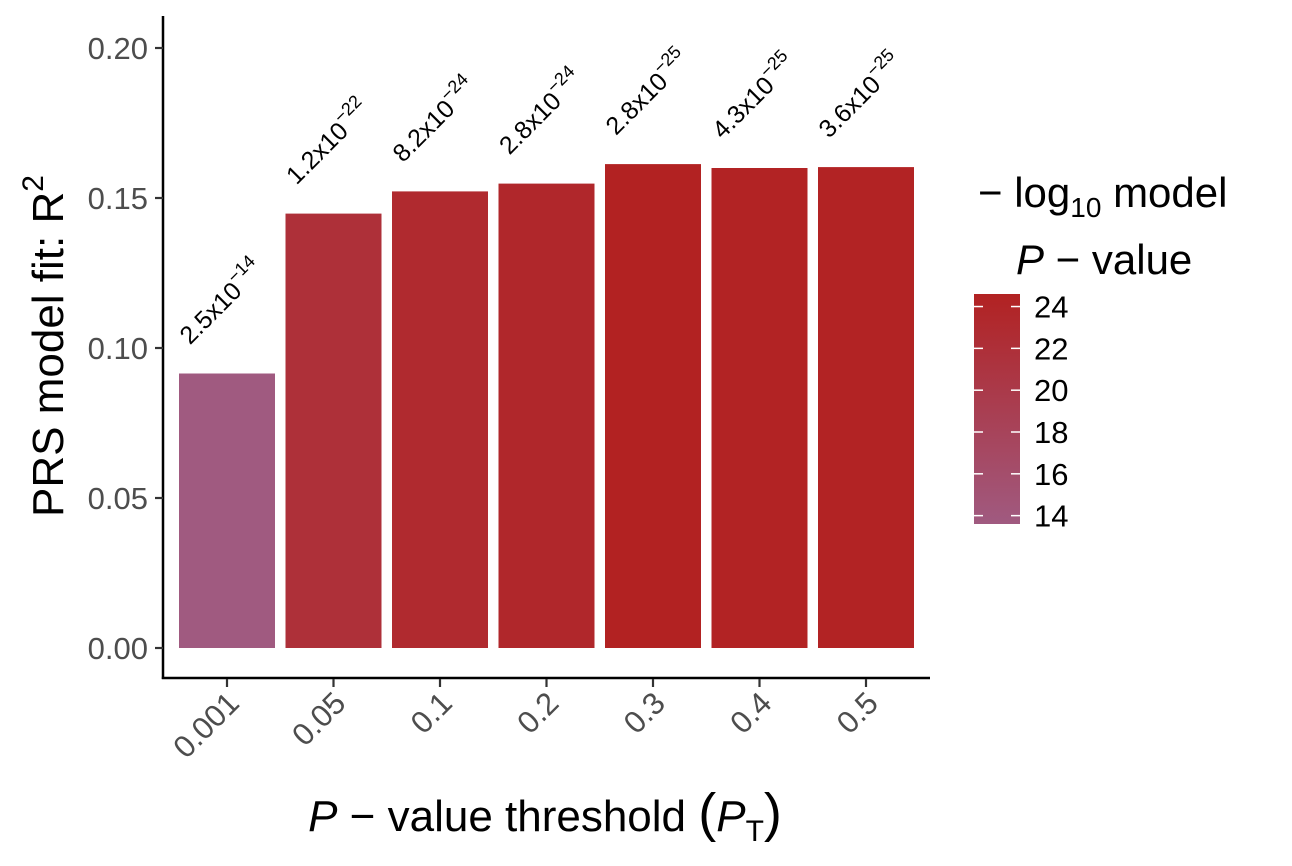 Image resolution: width=1292 pixels, height=866 pixels. I want to click on x-axis-ticks: 0.001 0.05 0.1 0.2 0.3 0.4 0.5, so click(525, 722).